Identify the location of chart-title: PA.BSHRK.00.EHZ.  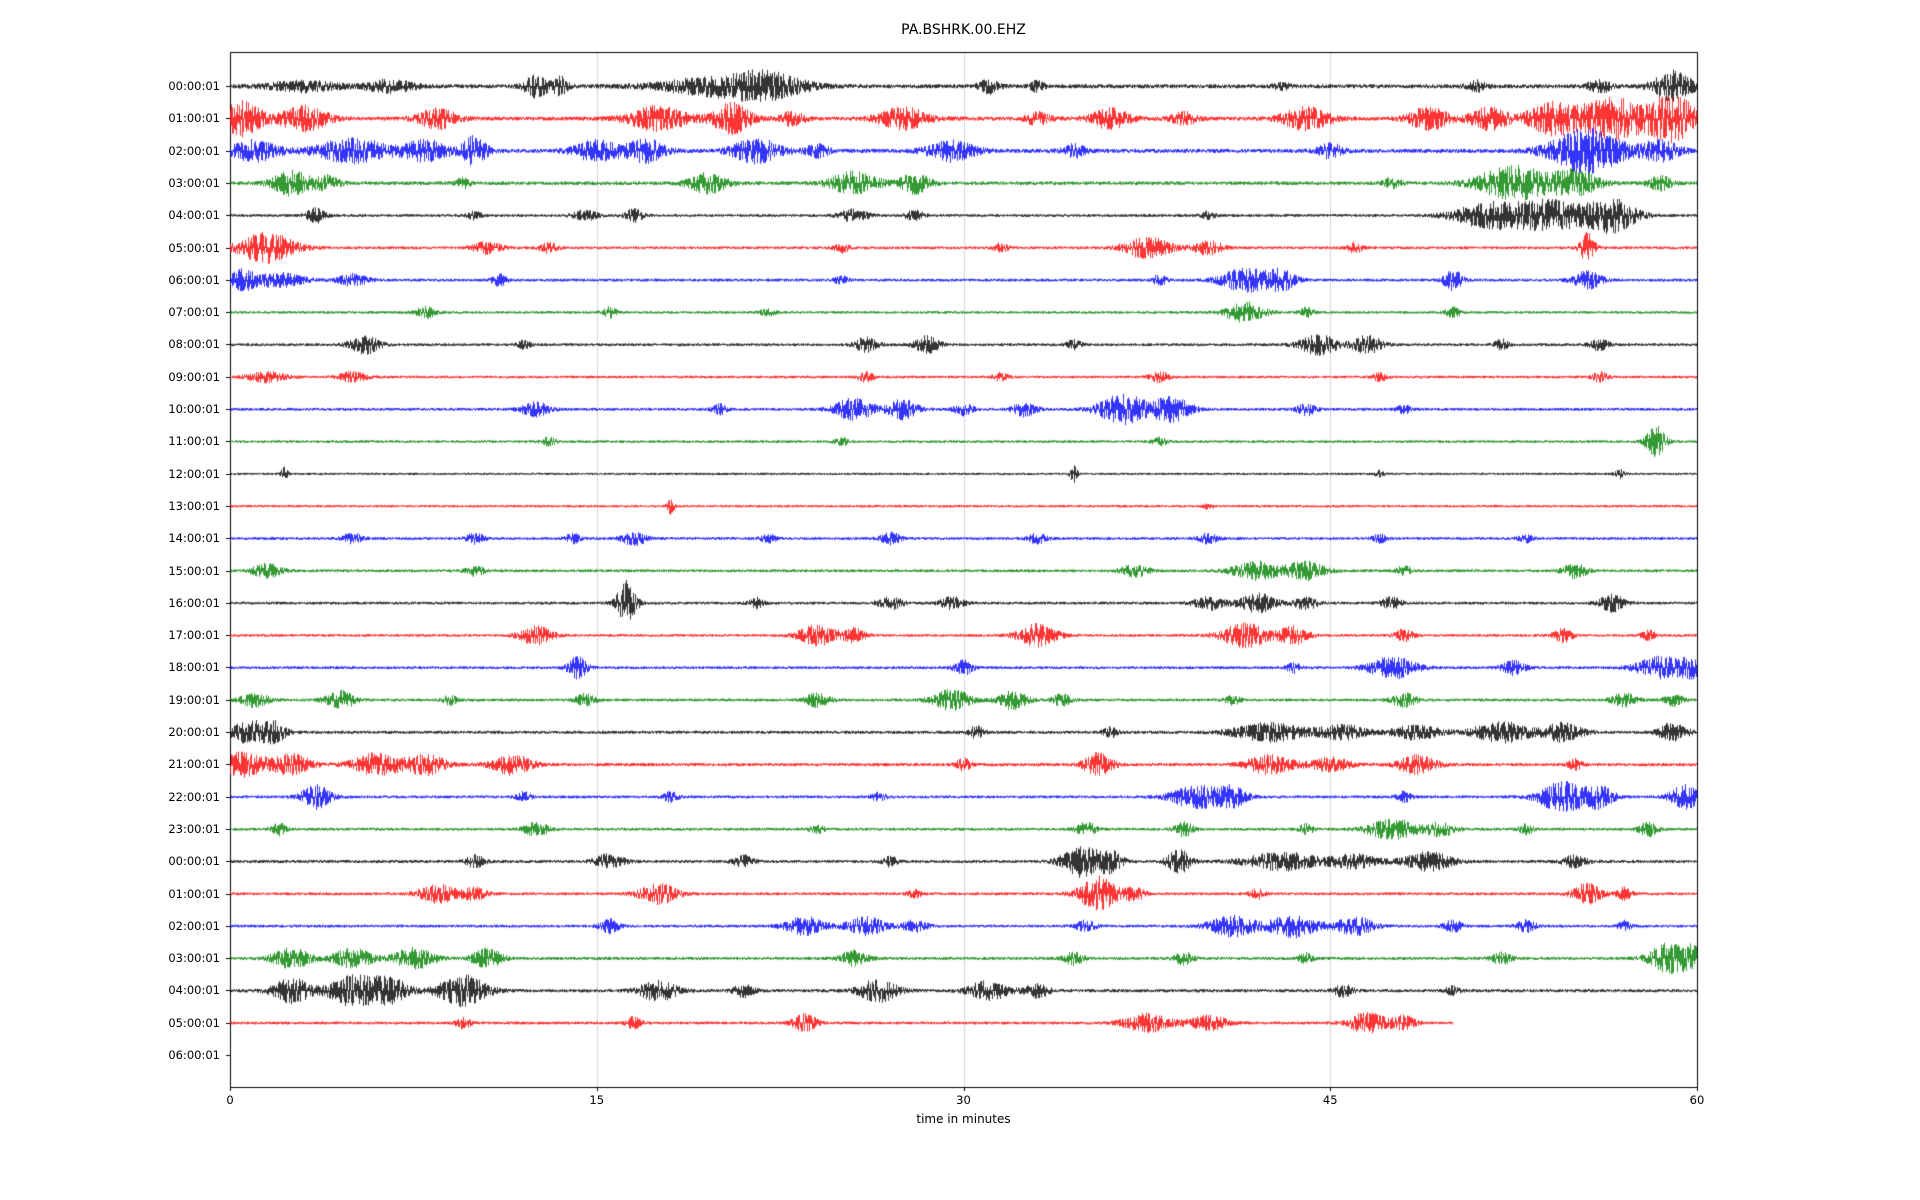
(963, 30).